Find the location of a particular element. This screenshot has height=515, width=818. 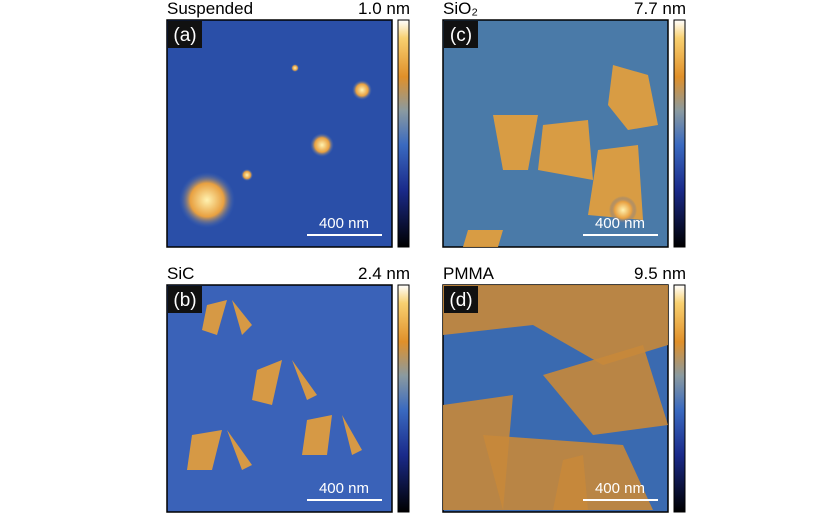

afm-image is located at coordinates (279, 398).